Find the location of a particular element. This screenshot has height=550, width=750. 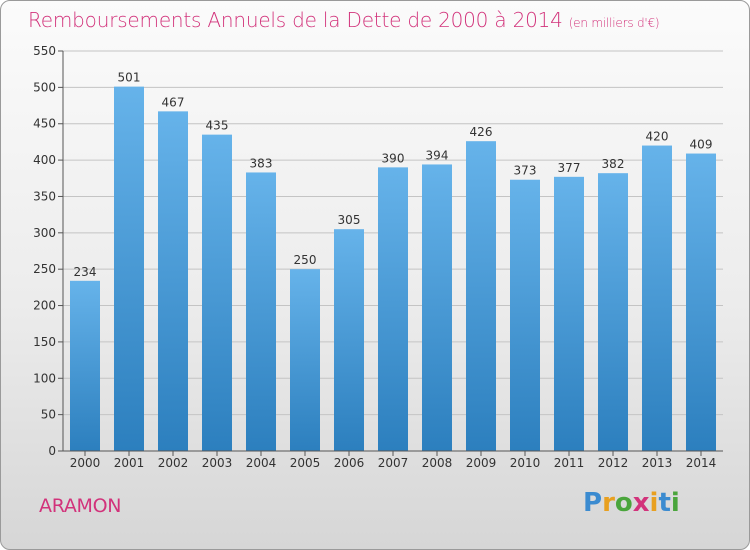

data-label-2006: 305 is located at coordinates (349, 220).